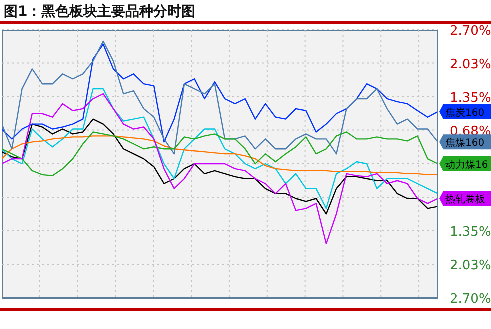 The width and height of the screenshot is (491, 329). What do you see at coordinates (100, 12) in the screenshot?
I see `chart-title: 图1：黑色板块主要品种分时图` at bounding box center [100, 12].